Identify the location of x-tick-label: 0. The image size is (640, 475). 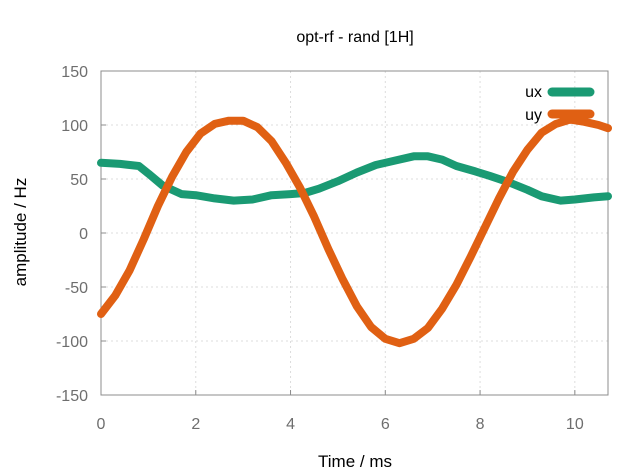
(101, 424).